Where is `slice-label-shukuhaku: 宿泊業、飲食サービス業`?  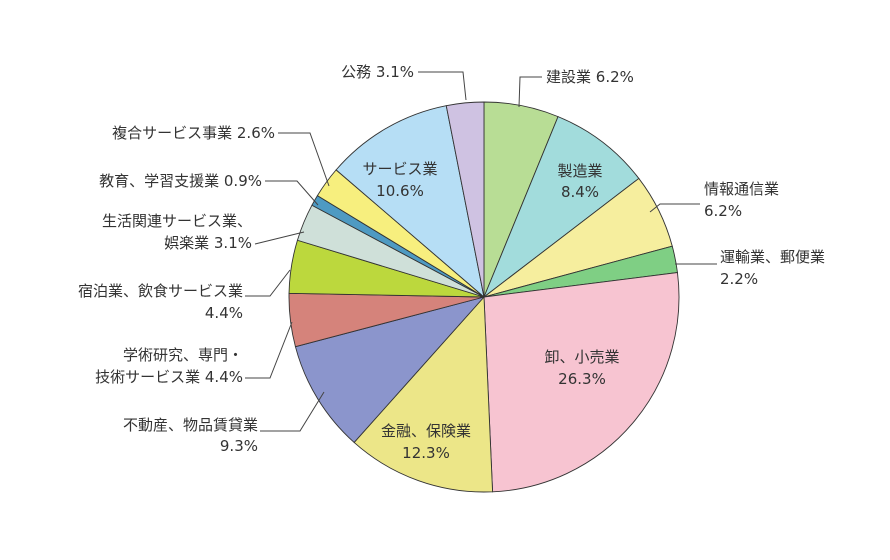 slice-label-shukuhaku: 宿泊業、飲食サービス業 is located at coordinates (160, 291).